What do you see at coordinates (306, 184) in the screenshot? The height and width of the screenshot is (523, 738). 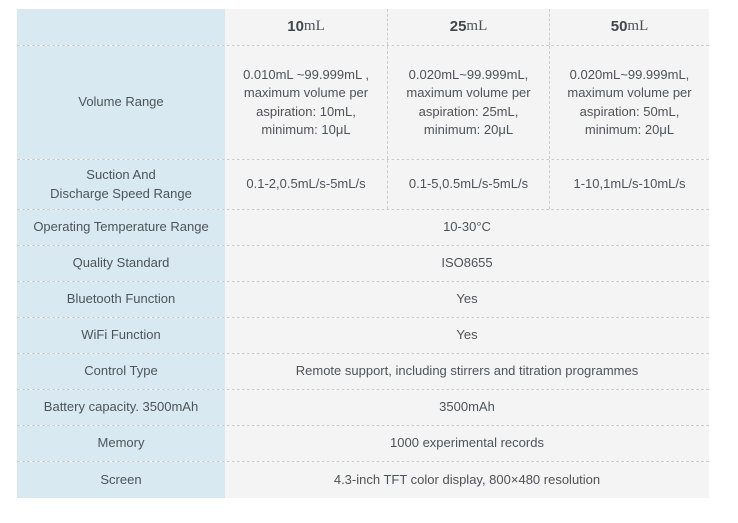 I see `cell-speed-range-10ml: 0.1-2,0.5mL/s-5mL/s` at bounding box center [306, 184].